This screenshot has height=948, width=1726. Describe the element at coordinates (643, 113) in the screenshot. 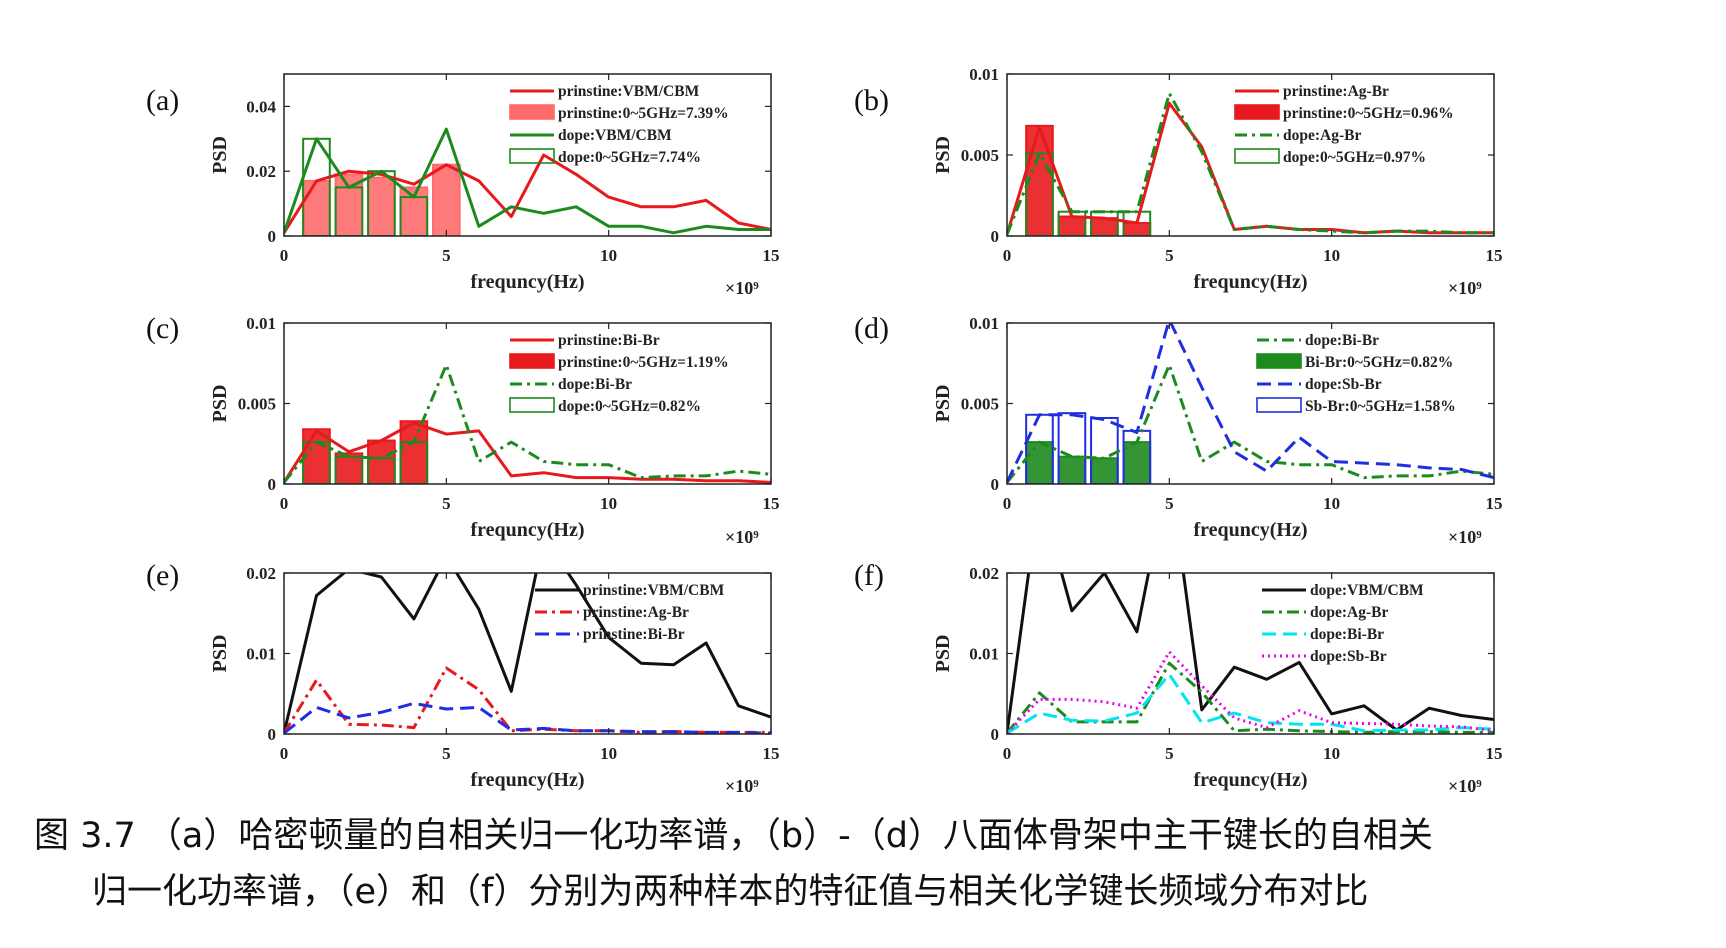

I see `legend-label: prinstine:0~5GHz=7.39%` at that location.